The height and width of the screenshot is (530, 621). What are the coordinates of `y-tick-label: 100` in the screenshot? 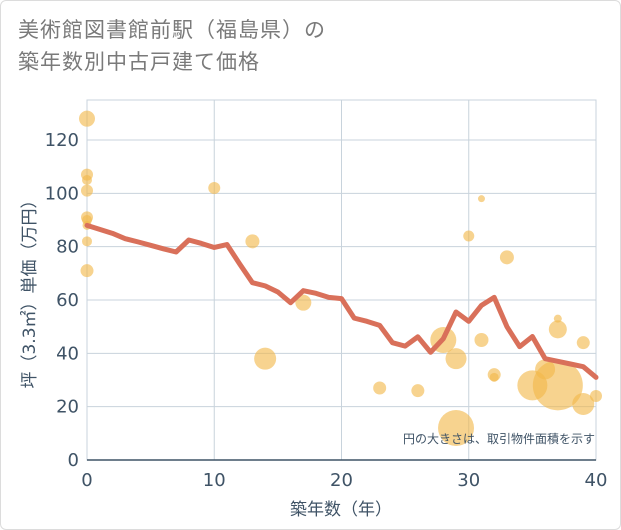 It's located at (62, 193).